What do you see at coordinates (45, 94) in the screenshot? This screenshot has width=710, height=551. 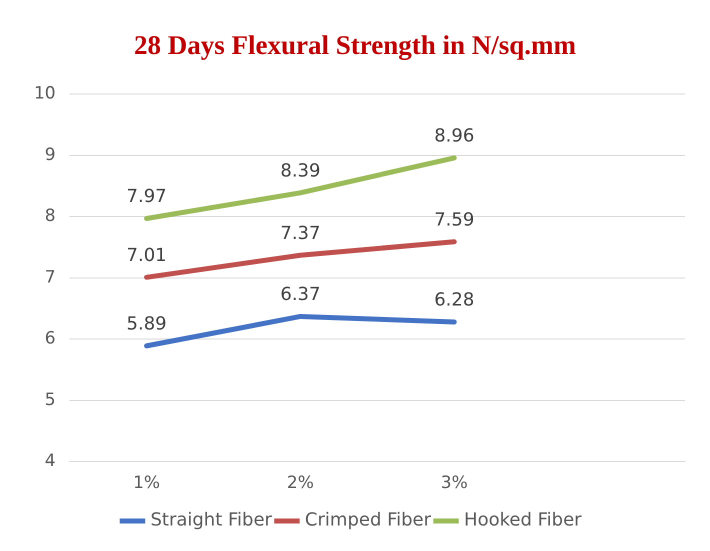 I see `y-tick-label: 10` at bounding box center [45, 94].